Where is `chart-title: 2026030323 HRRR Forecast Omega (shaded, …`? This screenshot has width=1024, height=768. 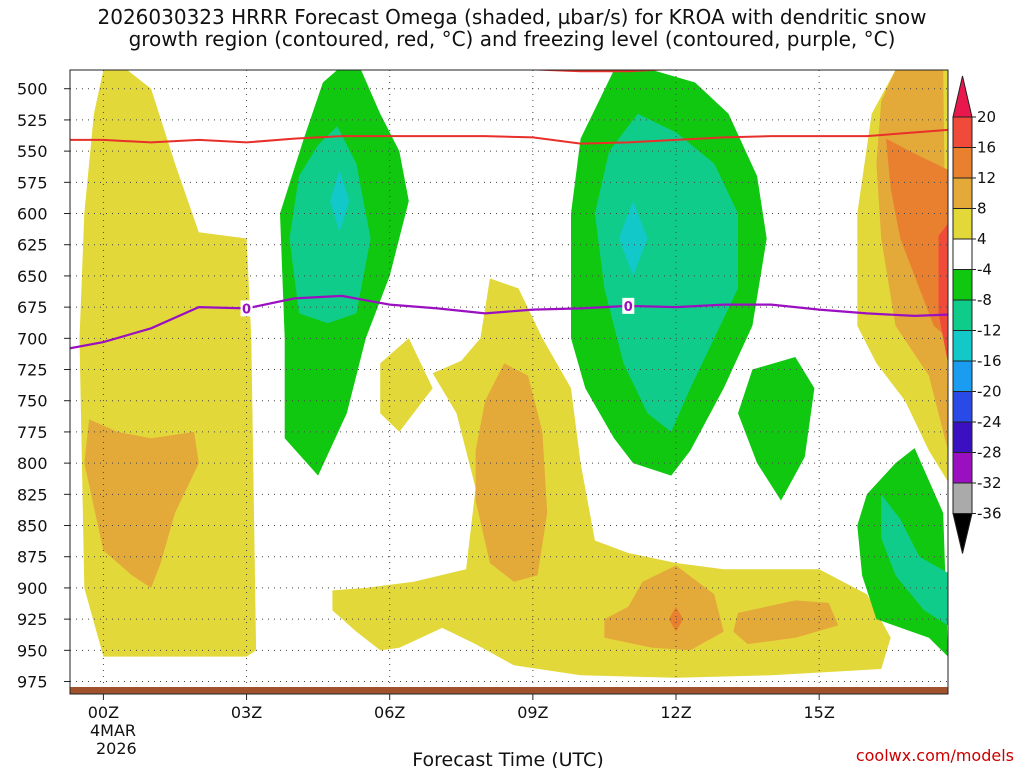 chart-title: 2026030323 HRRR Forecast Omega (shaded, … is located at coordinates (512, 28).